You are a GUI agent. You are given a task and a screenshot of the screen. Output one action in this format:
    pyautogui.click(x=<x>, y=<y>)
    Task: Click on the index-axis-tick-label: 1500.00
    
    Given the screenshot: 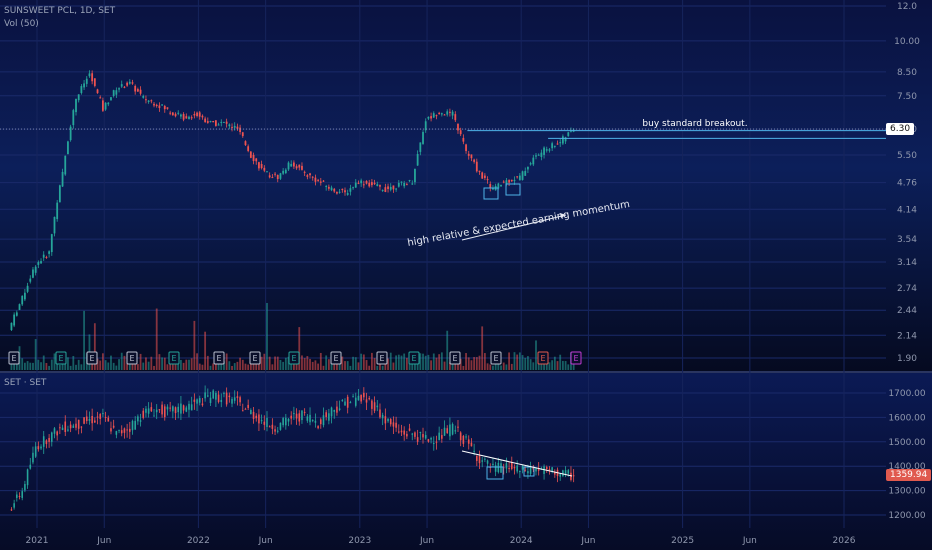 What is the action you would take?
    pyautogui.click(x=906, y=443)
    